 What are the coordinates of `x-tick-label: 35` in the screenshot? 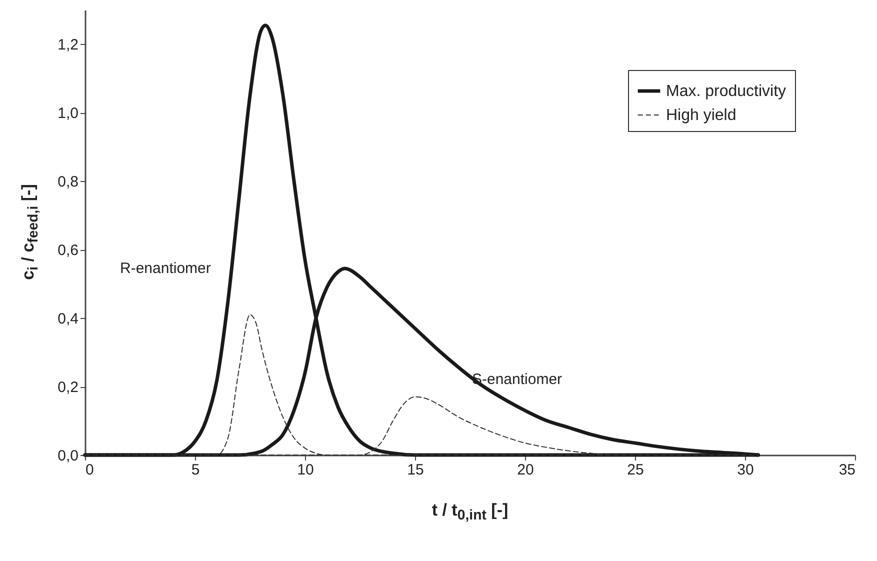 It's located at (847, 470).